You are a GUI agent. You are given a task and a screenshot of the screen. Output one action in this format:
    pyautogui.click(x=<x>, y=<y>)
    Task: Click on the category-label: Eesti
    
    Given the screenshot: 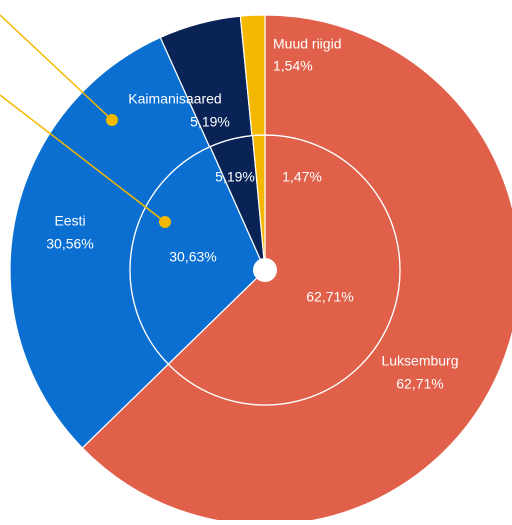 What is the action you would take?
    pyautogui.click(x=69, y=221)
    